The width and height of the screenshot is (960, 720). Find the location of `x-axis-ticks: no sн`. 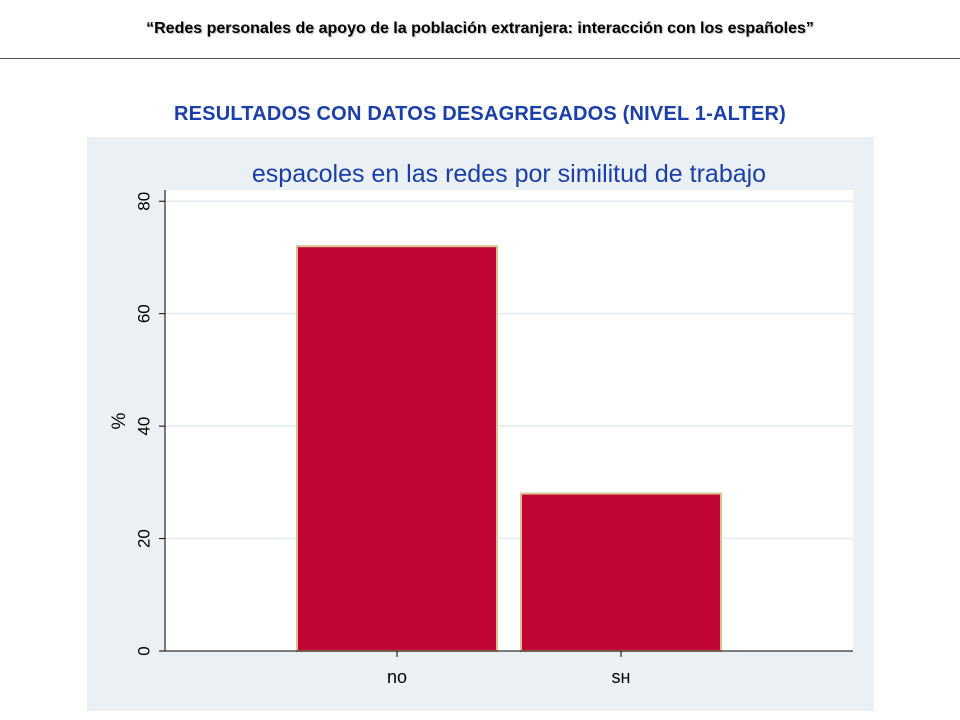

x-axis-ticks: no sн is located at coordinates (508, 669).